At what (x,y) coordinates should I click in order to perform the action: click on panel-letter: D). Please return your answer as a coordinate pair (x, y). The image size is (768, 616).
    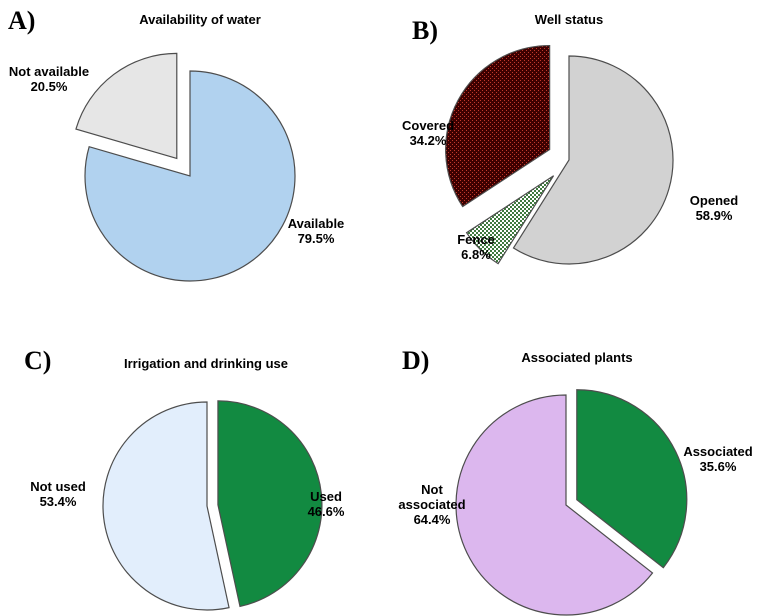
    Looking at the image, I should click on (416, 360).